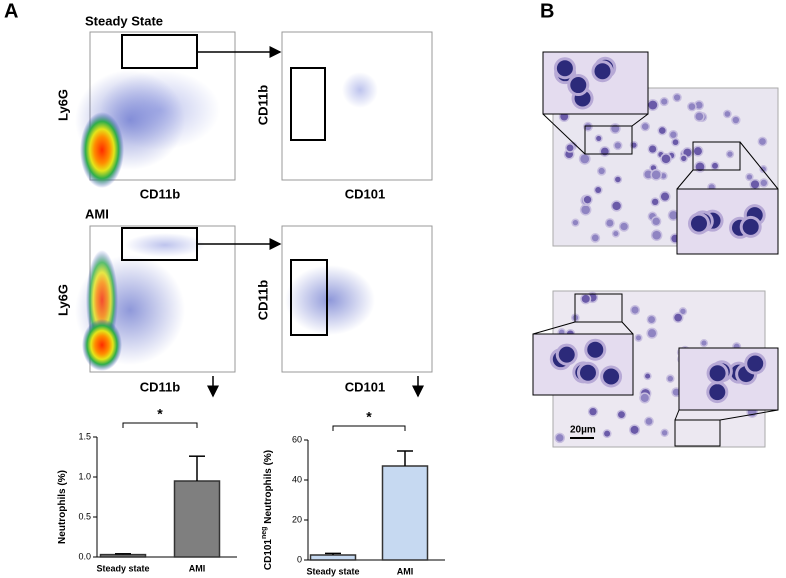 Image resolution: width=786 pixels, height=578 pixels. Describe the element at coordinates (160, 425) in the screenshot. I see `significance-bracket` at that location.